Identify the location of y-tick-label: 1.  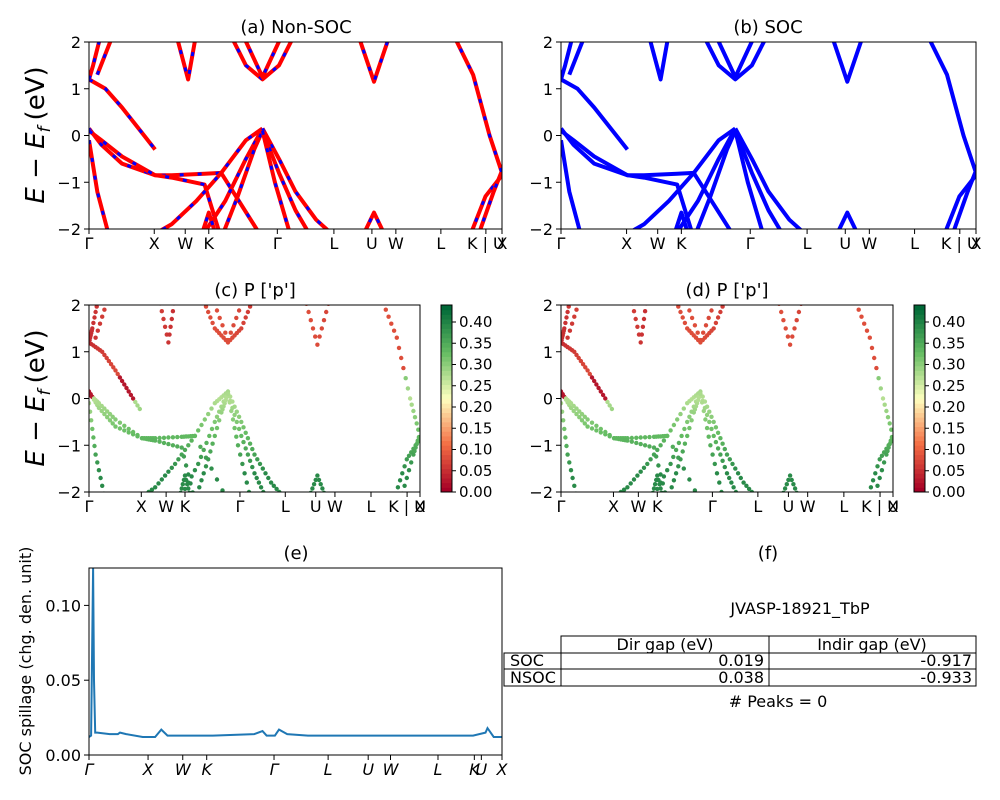
(548, 89).